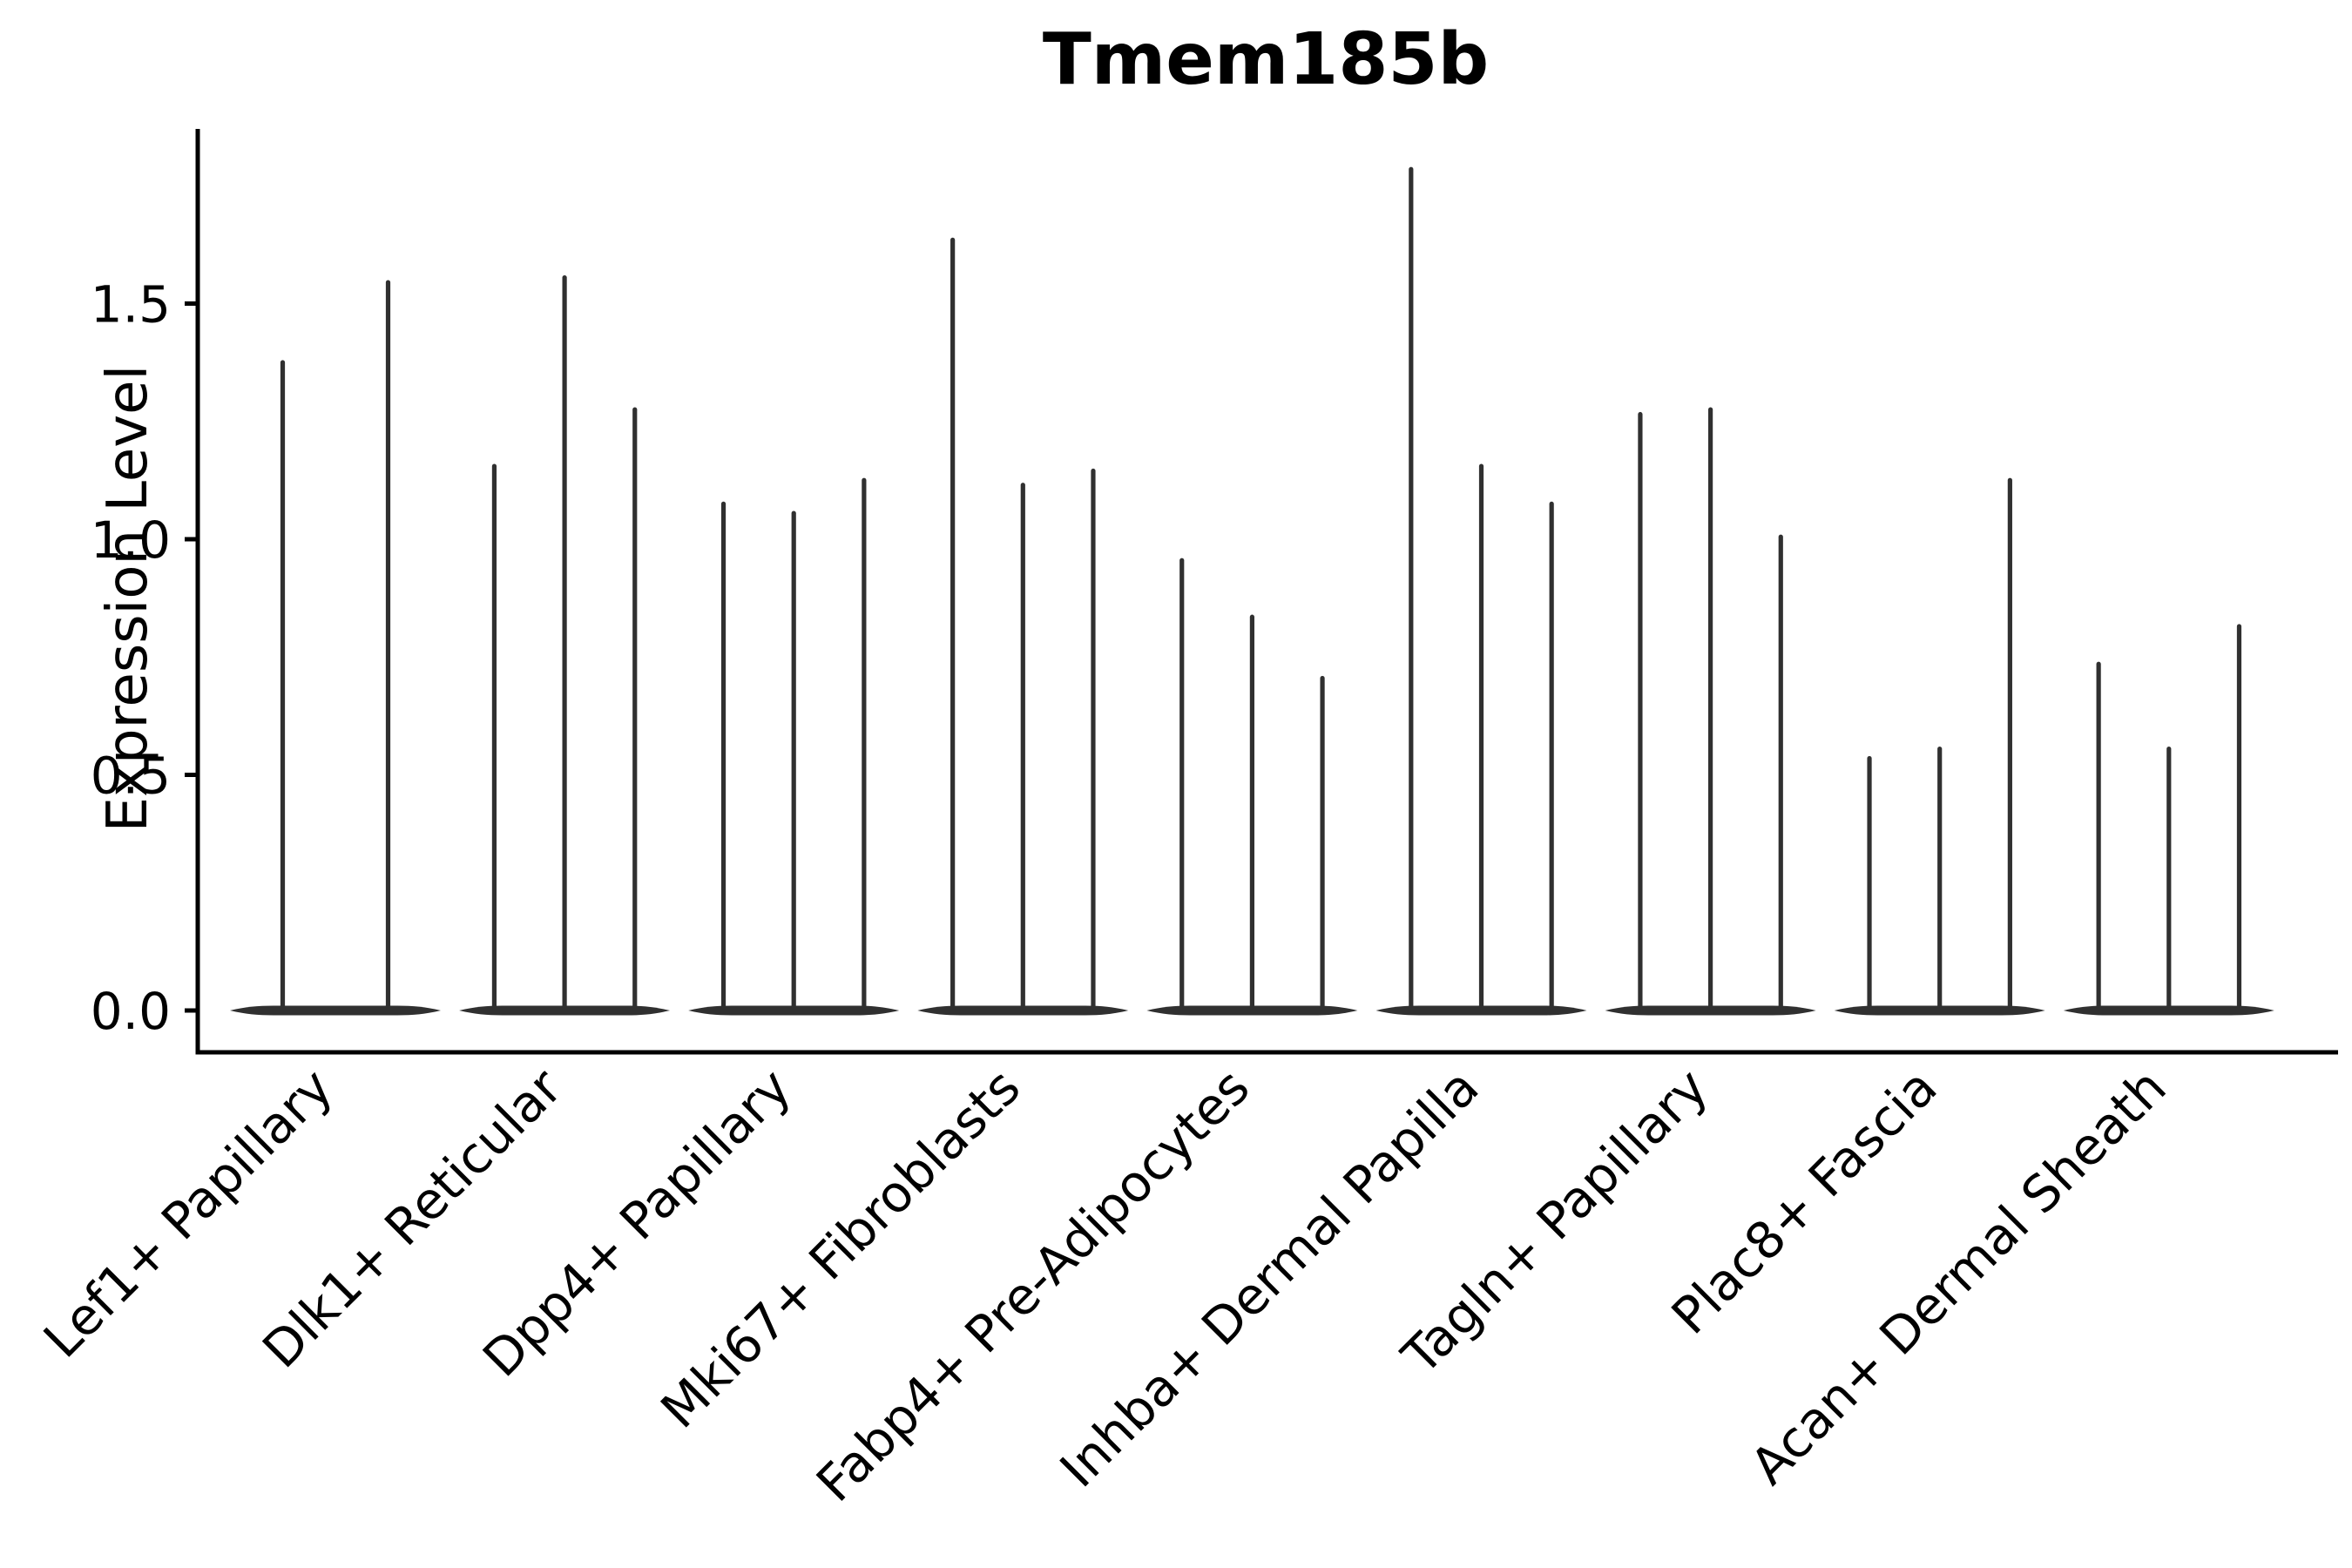 The image size is (2352, 1568). I want to click on x-tick-label: Inhba+ Dermal Papilla, so click(1270, 1278).